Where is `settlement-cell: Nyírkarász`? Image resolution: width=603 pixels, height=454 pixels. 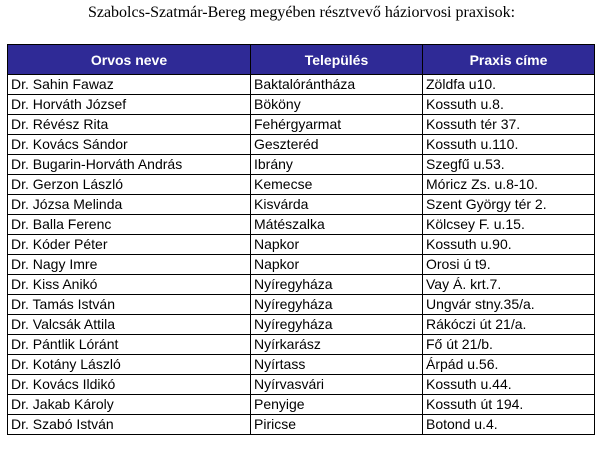
settlement-cell: Nyírkarász is located at coordinates (336, 344).